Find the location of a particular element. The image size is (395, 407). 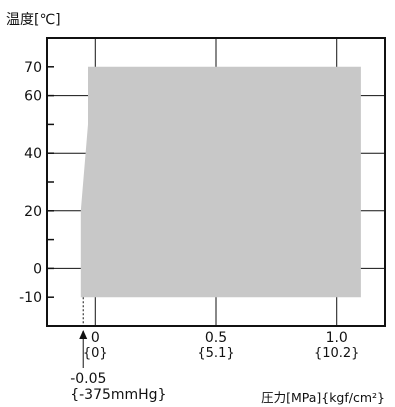

x-tick-sublabel: {0} is located at coordinates (95, 353).